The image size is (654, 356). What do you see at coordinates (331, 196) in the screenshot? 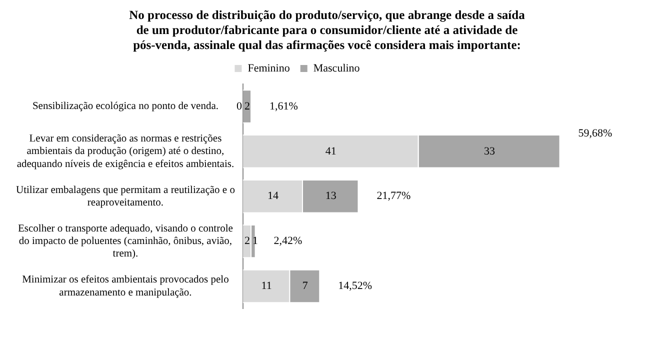
I see `data-label: 13` at bounding box center [331, 196].